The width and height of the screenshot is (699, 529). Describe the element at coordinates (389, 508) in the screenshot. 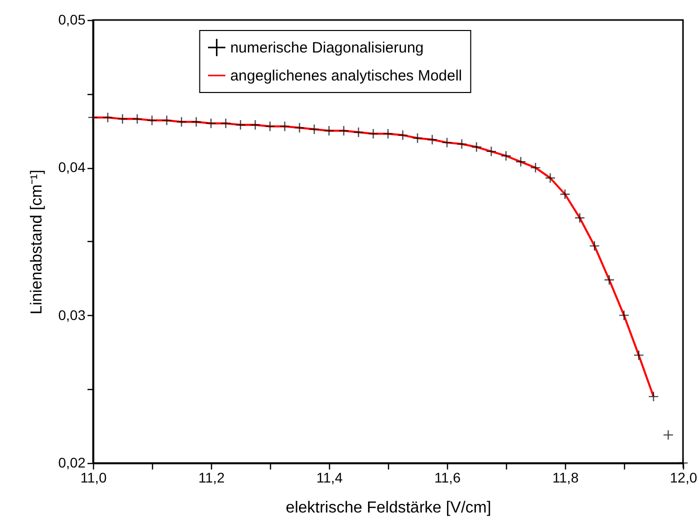

I see `x-axis-title: elektrische Feldstärke [V/cm]` at that location.